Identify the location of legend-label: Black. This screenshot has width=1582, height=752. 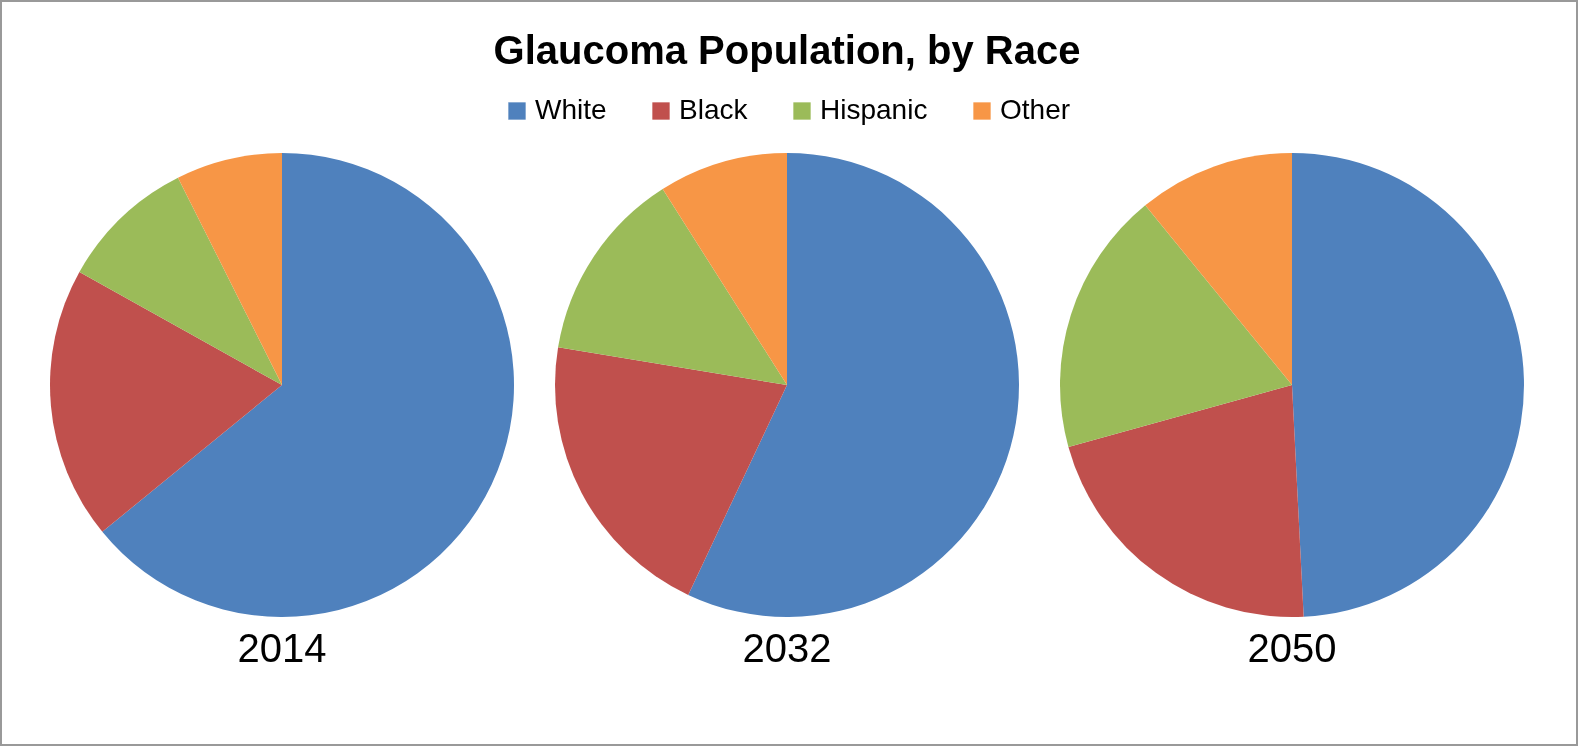
(714, 109).